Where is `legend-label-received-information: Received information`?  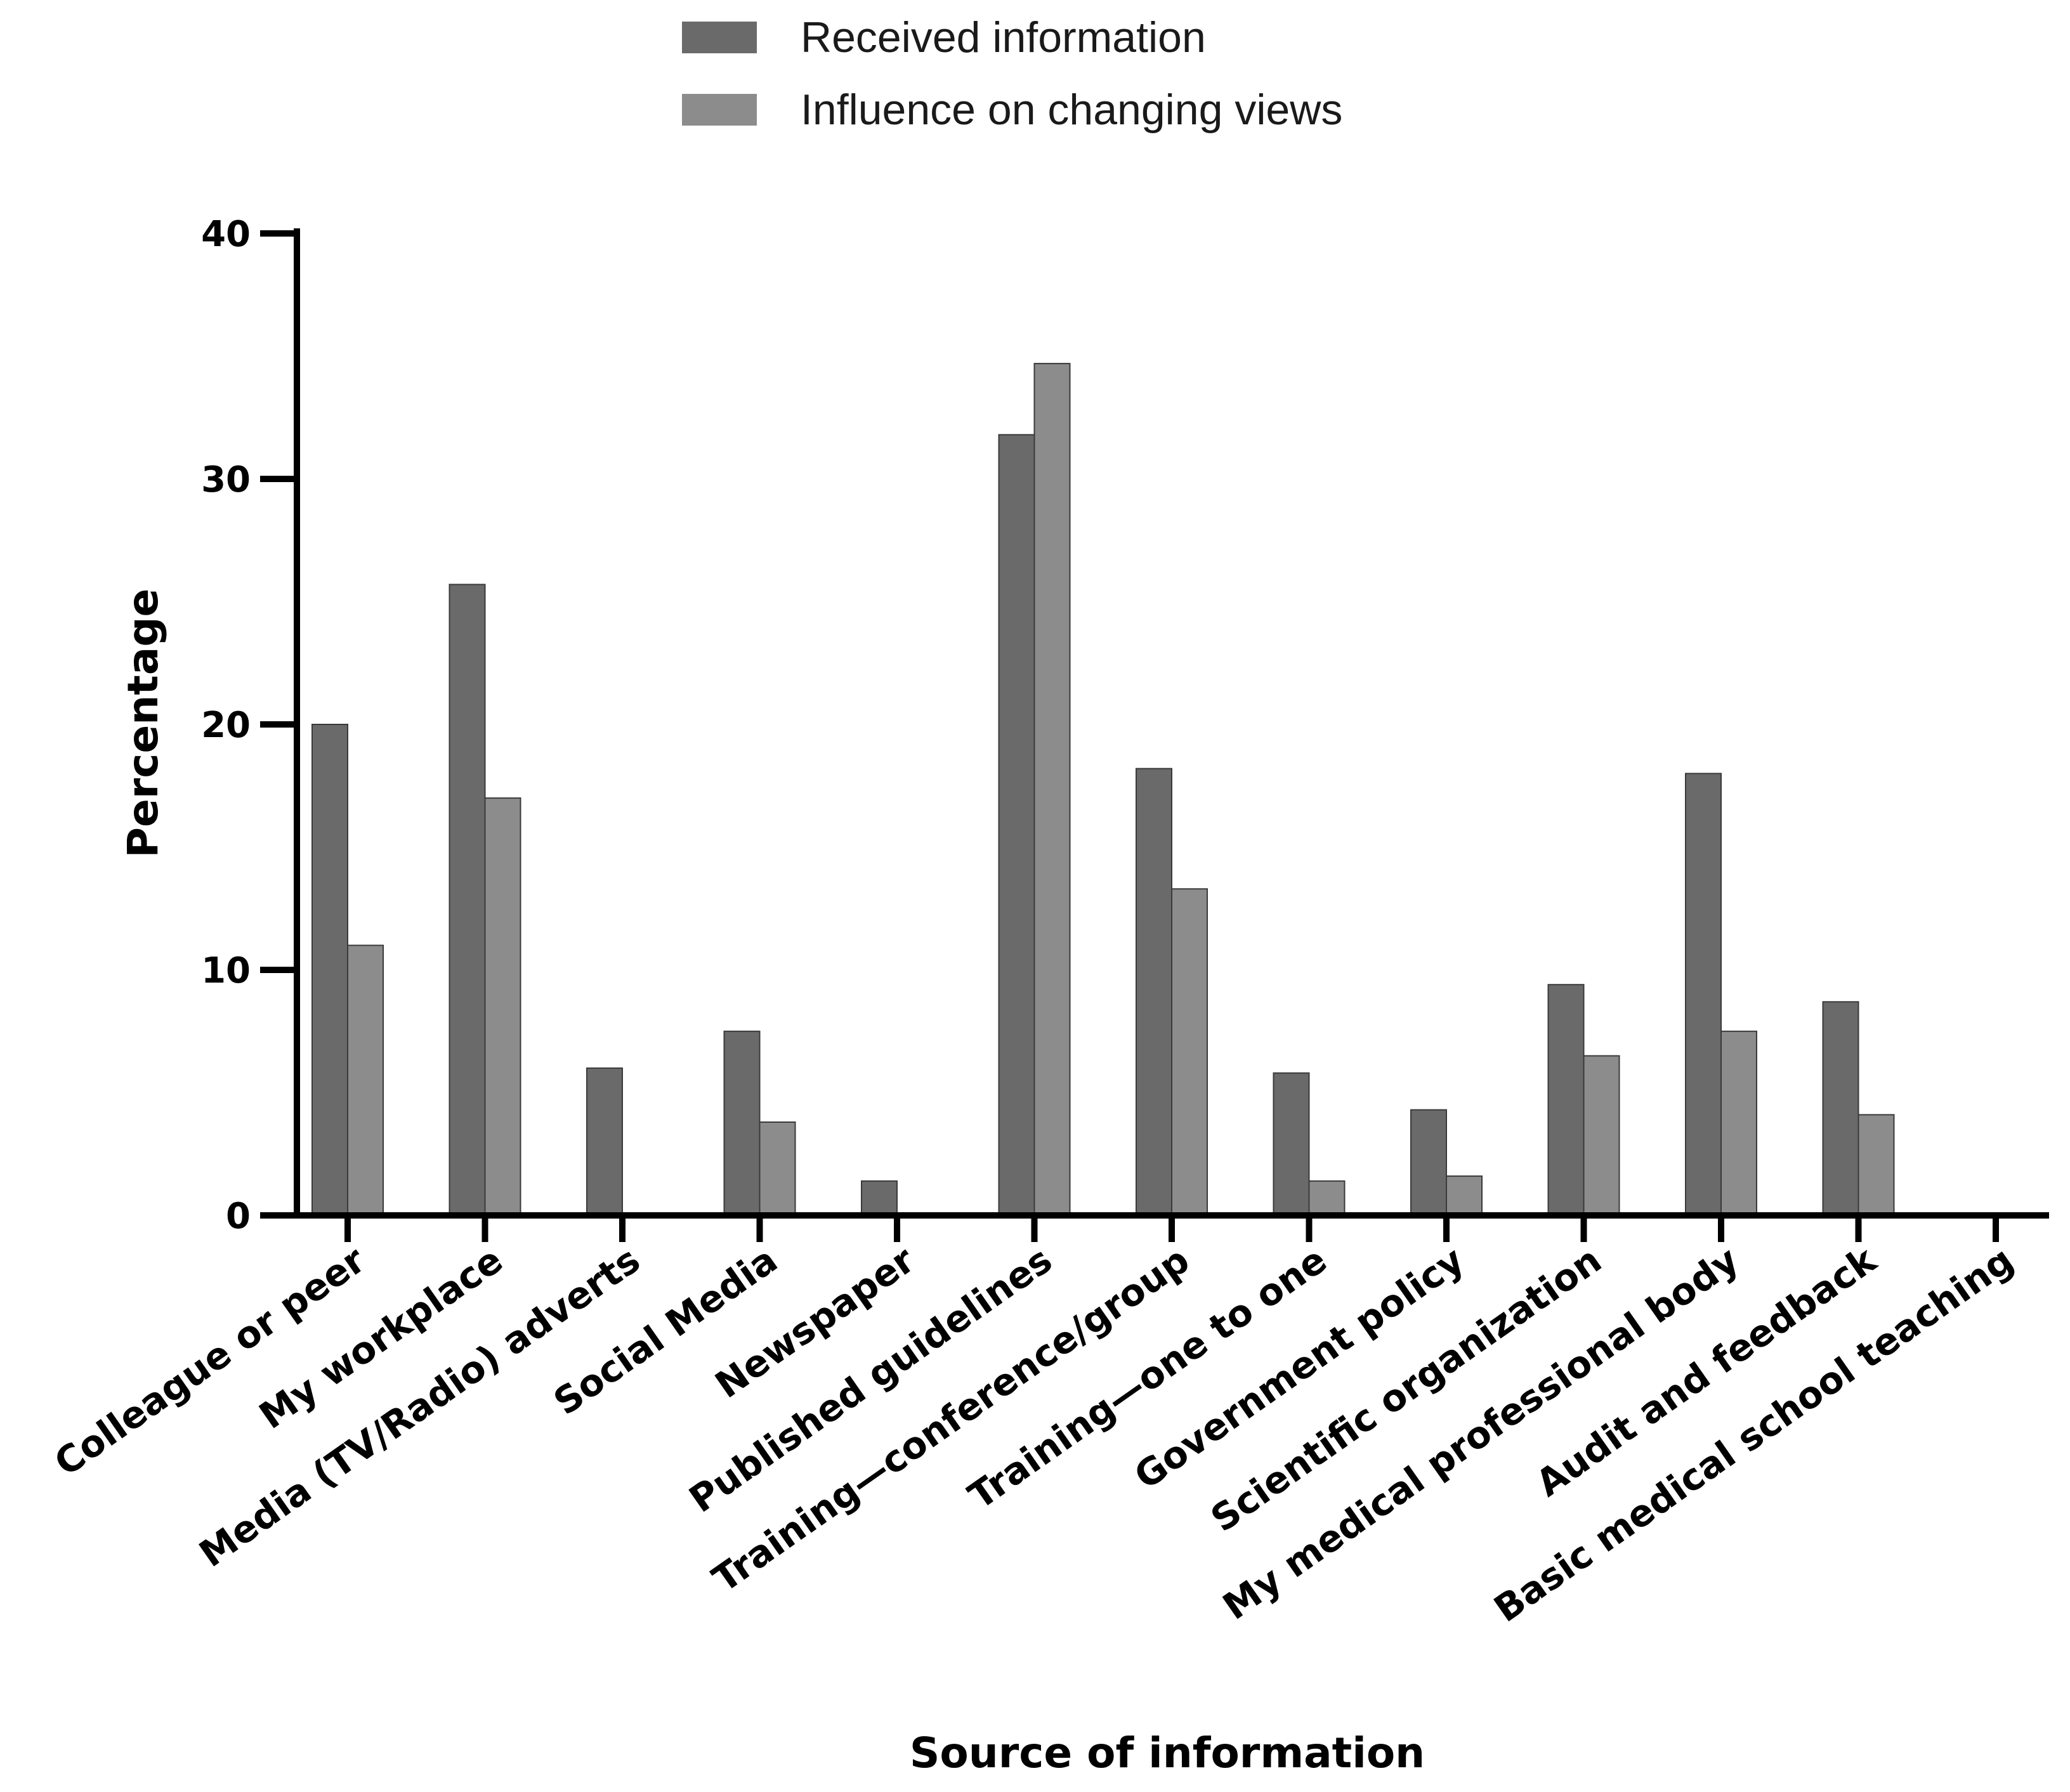 legend-label-received-information: Received information is located at coordinates (1003, 37).